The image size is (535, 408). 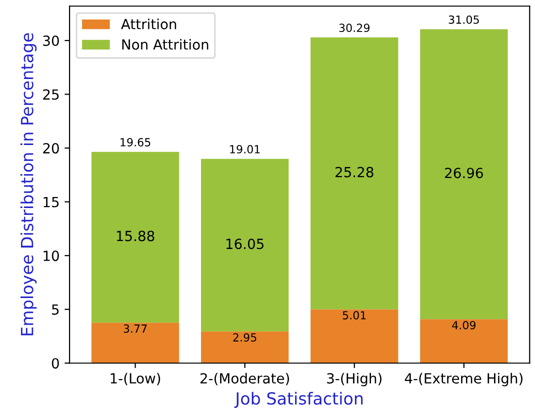 What do you see at coordinates (28, 184) in the screenshot?
I see `y-axis-title: Employee Distribution in Percentage` at bounding box center [28, 184].